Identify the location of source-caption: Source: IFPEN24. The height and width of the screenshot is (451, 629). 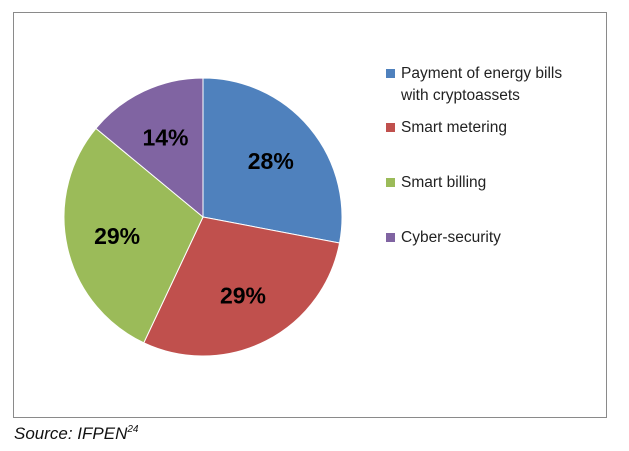
(76, 434).